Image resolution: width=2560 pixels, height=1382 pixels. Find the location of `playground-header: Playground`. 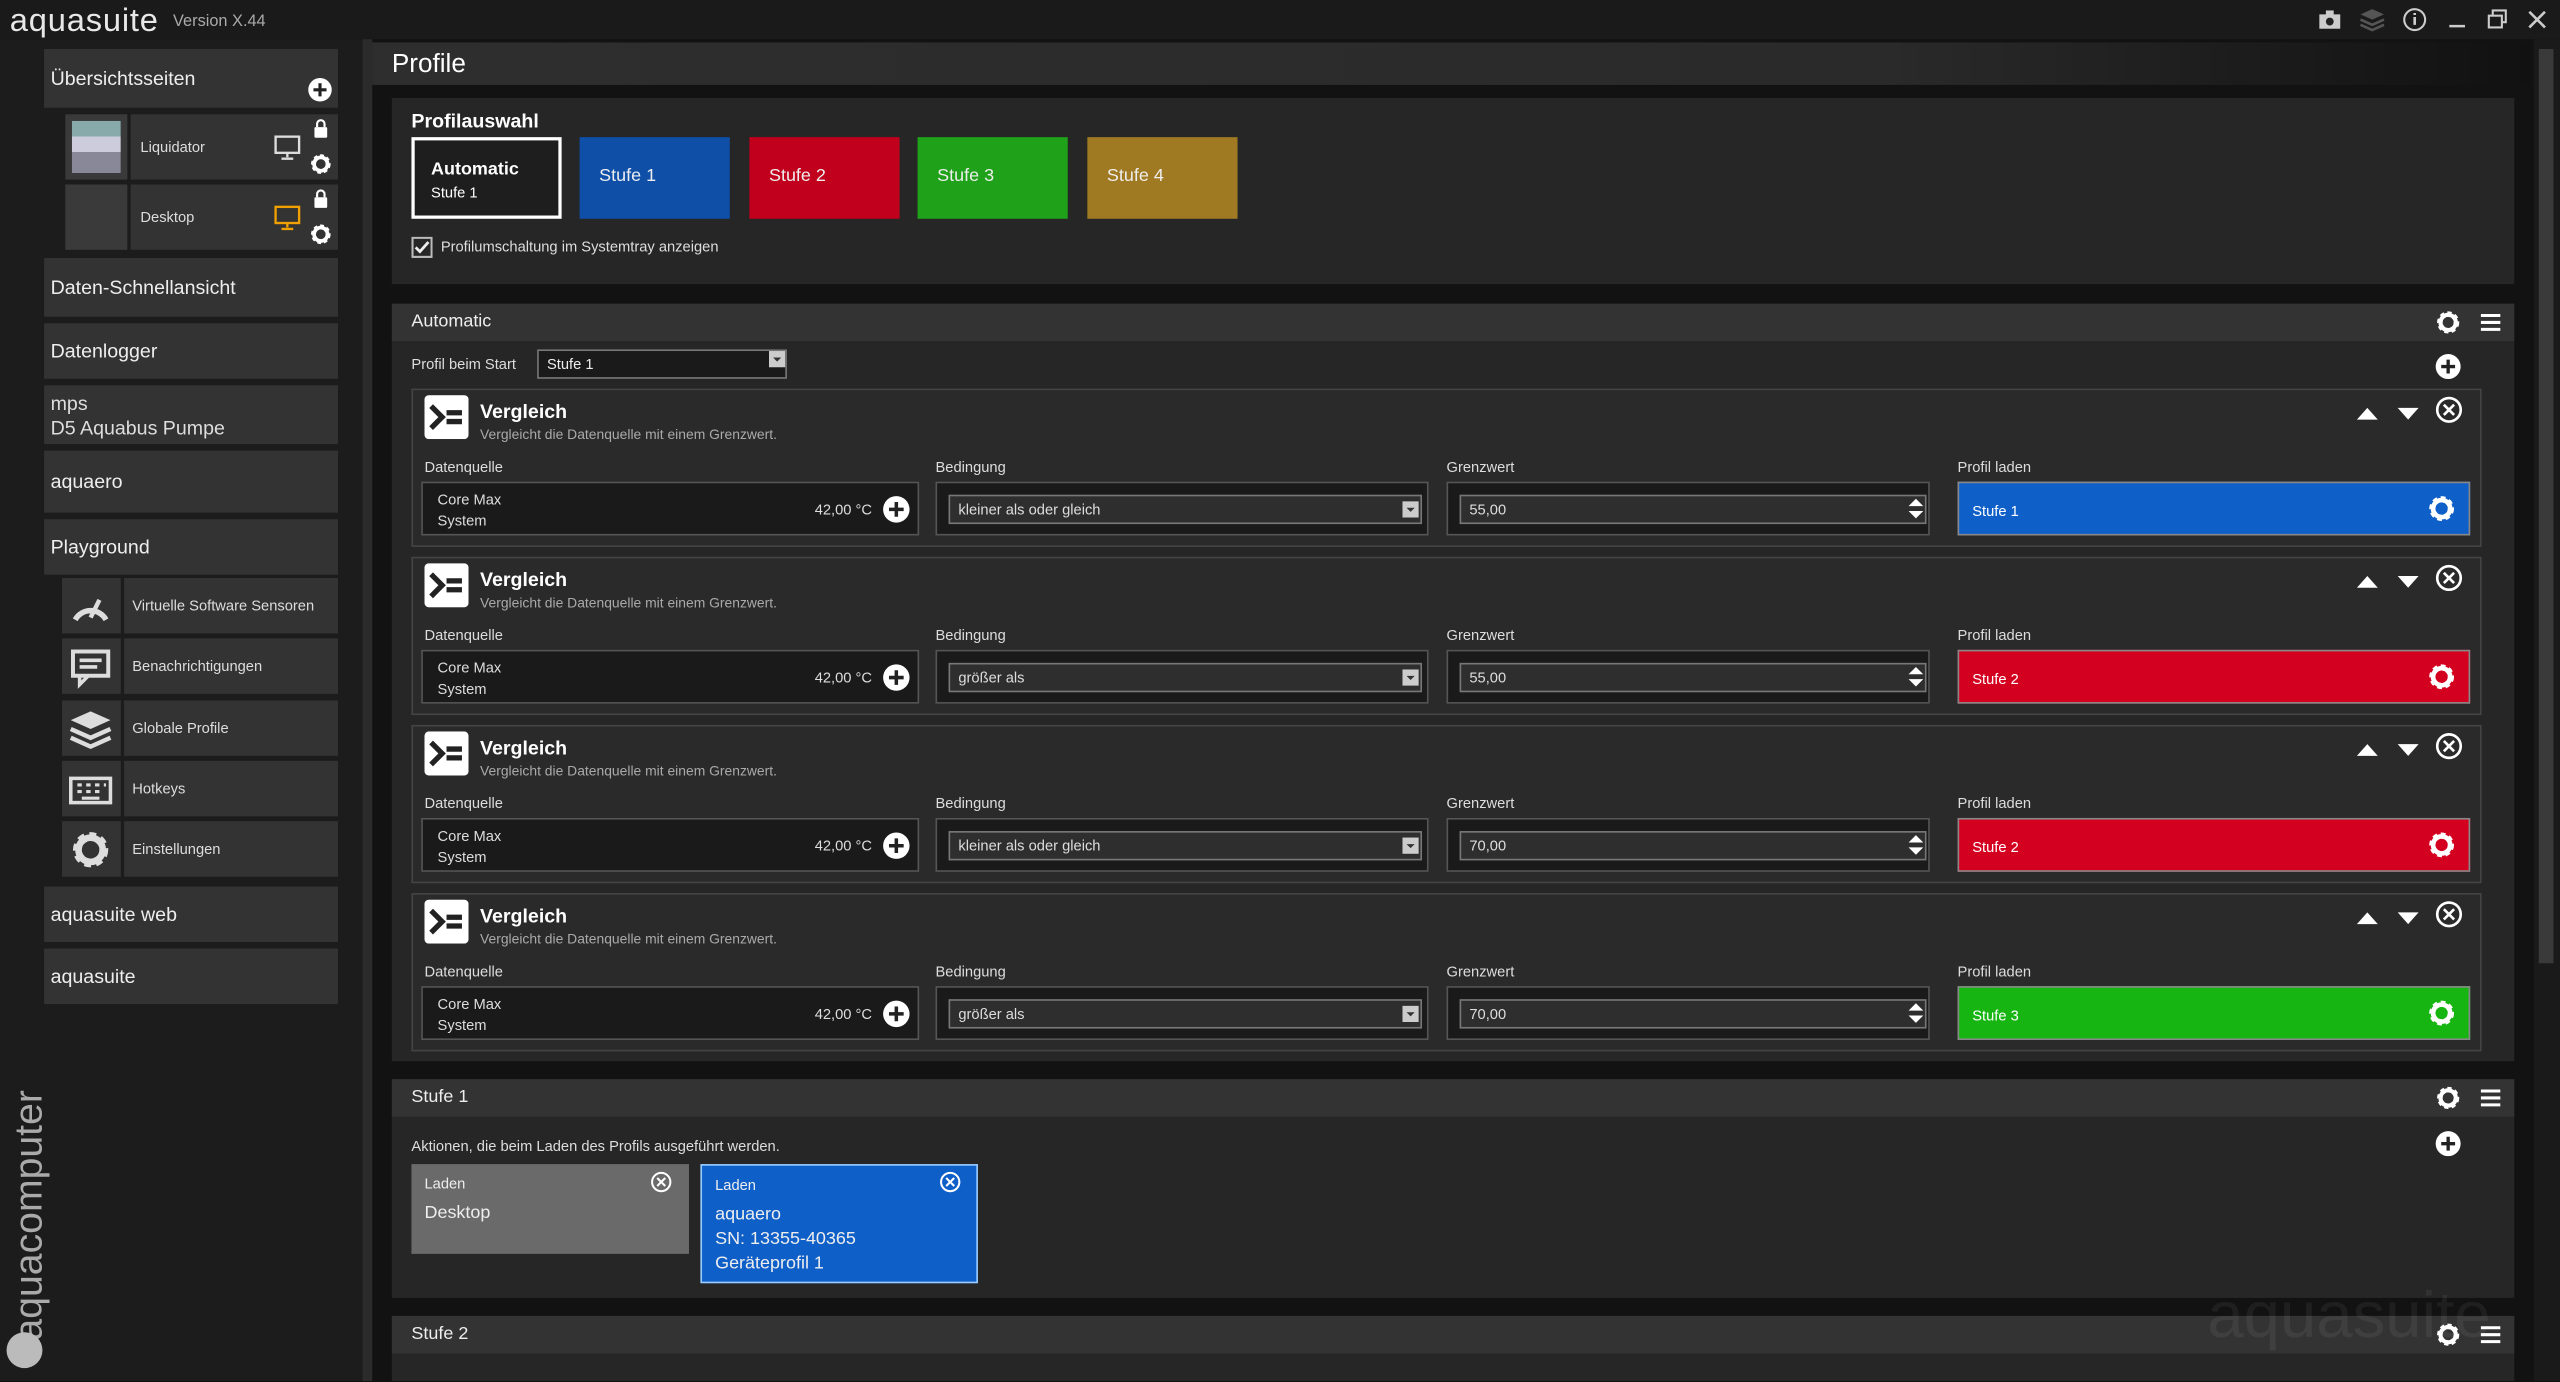

playground-header: Playground is located at coordinates (191, 547).